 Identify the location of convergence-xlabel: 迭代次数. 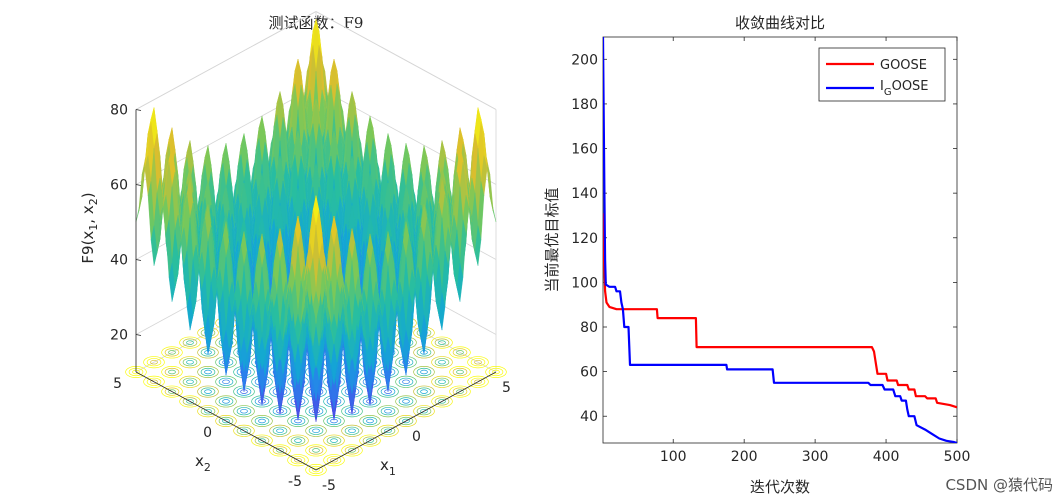
(780, 487).